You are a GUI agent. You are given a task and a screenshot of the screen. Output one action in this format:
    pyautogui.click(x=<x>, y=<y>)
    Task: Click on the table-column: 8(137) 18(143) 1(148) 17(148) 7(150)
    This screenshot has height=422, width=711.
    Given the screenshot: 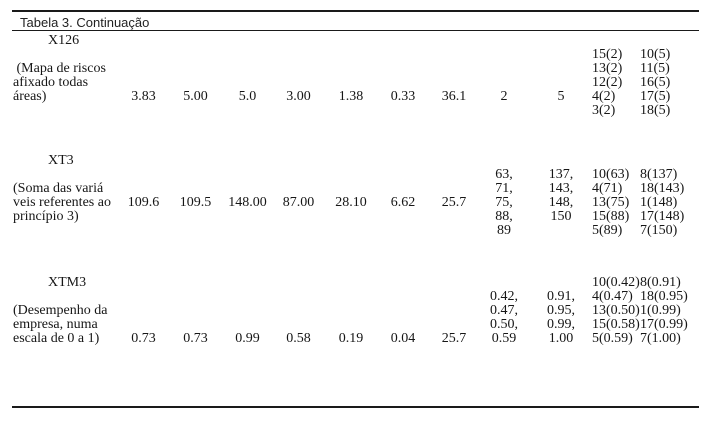 What is the action you would take?
    pyautogui.click(x=670, y=196)
    